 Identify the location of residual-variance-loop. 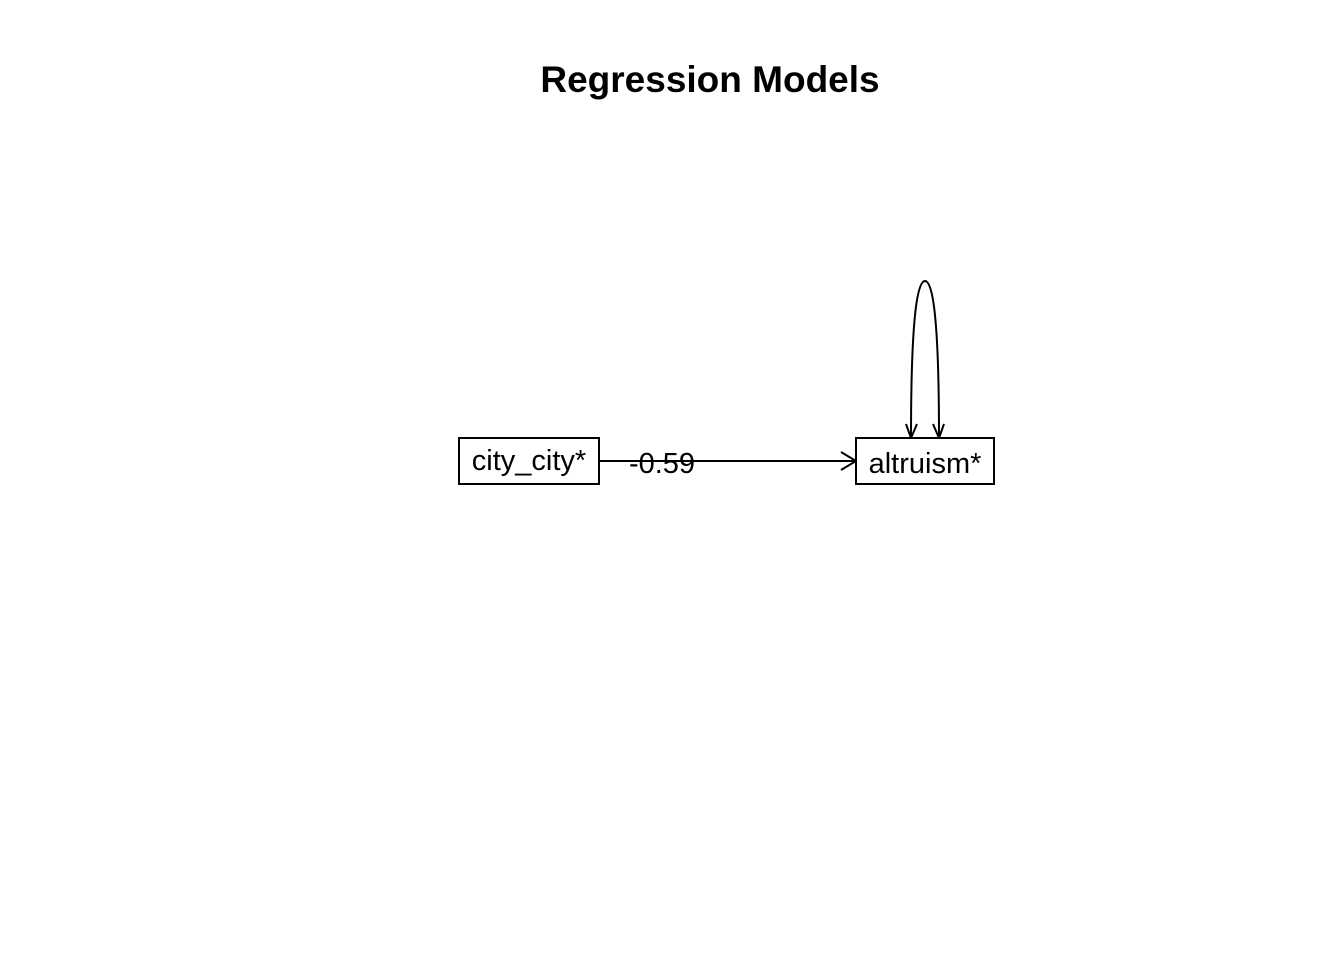
(925, 360).